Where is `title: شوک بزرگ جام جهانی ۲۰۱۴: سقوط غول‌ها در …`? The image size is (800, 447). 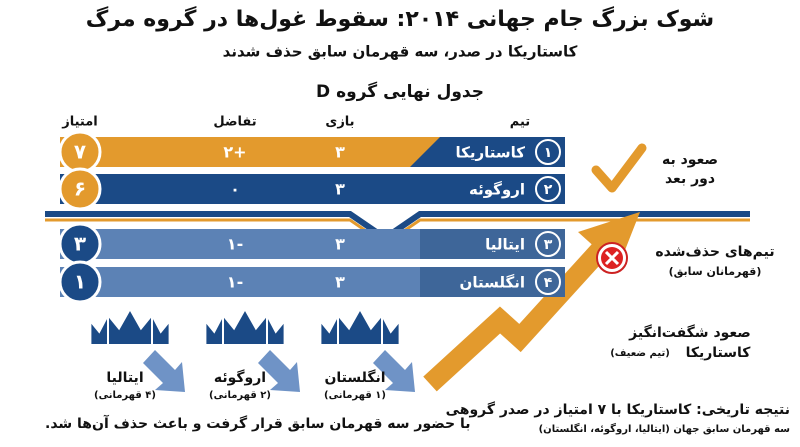 title: شوک بزرگ جام جهانی ۲۰۱۴: سقوط غول‌ها در … is located at coordinates (400, 18).